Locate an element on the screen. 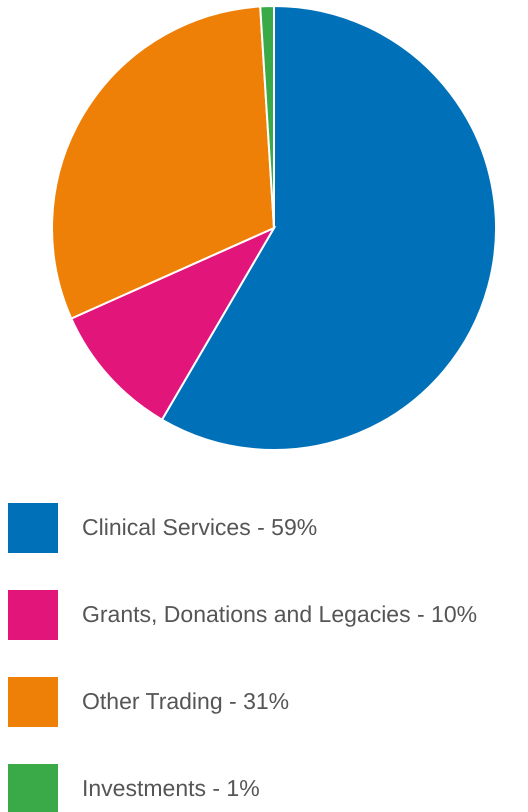 This screenshot has height=812, width=528. legend-label: Clinical Services - 59% is located at coordinates (200, 527).